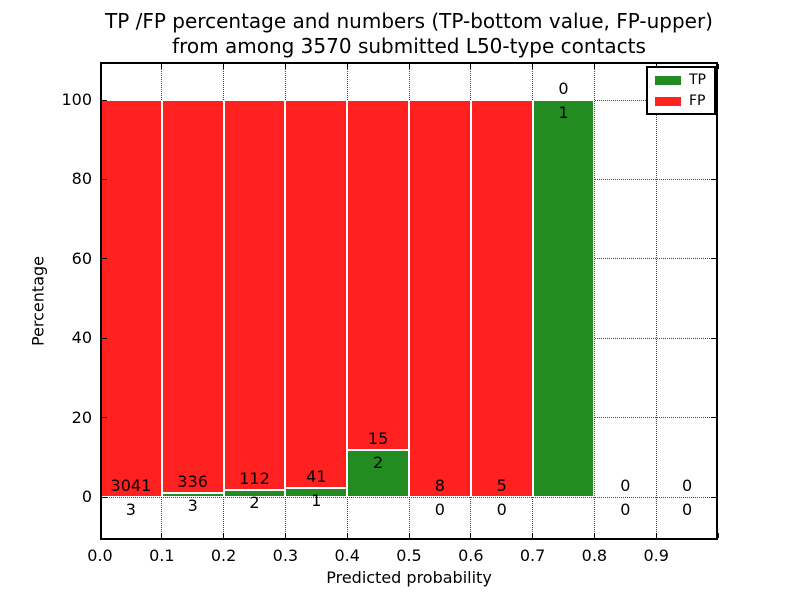  What do you see at coordinates (681, 90) in the screenshot?
I see `legend: TP FP` at bounding box center [681, 90].